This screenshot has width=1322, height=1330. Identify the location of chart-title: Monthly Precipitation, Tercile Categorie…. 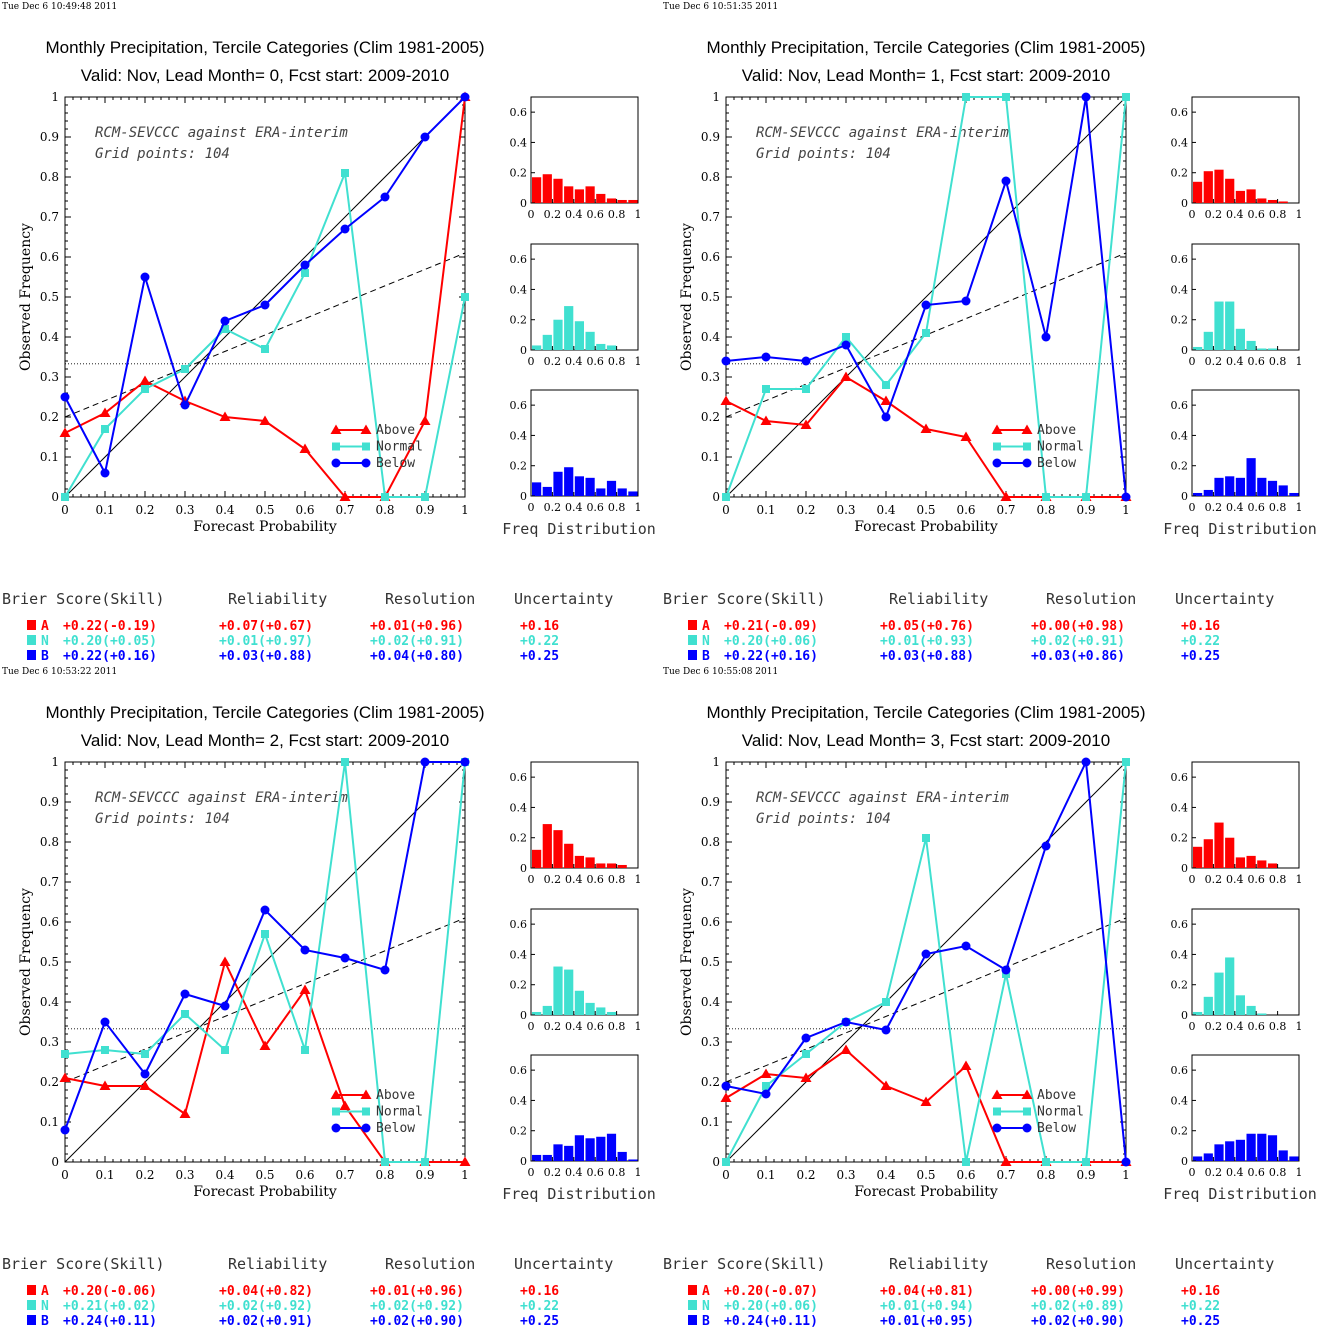
(925, 47).